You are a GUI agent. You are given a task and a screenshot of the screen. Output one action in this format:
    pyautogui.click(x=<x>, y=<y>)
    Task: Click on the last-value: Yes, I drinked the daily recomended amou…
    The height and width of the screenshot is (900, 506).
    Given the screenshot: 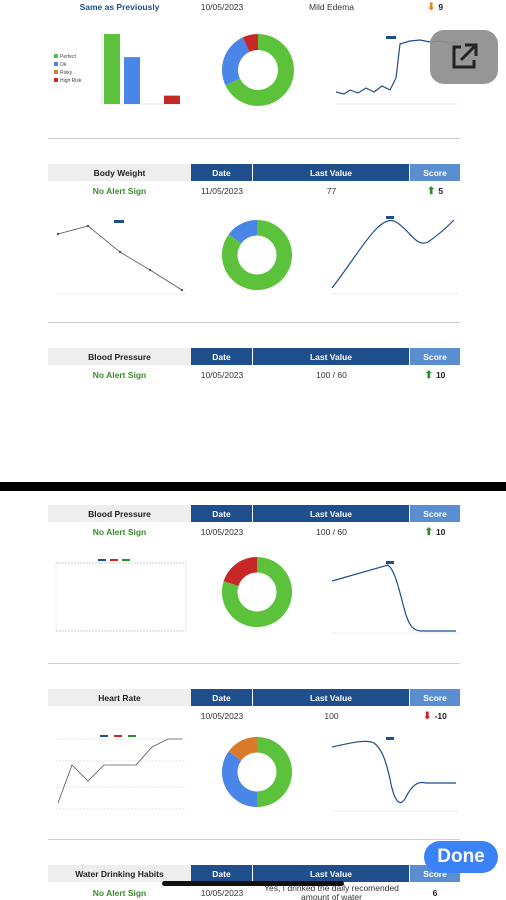 What is the action you would take?
    pyautogui.click(x=331, y=891)
    